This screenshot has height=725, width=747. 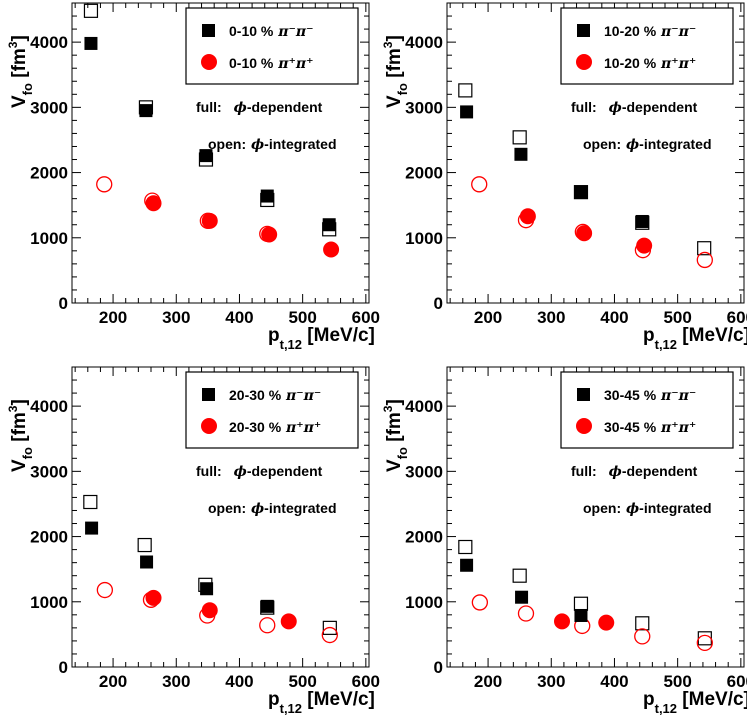 What do you see at coordinates (271, 31) in the screenshot?
I see `legend-label-neg: 0-10 % π⁻π⁻` at bounding box center [271, 31].